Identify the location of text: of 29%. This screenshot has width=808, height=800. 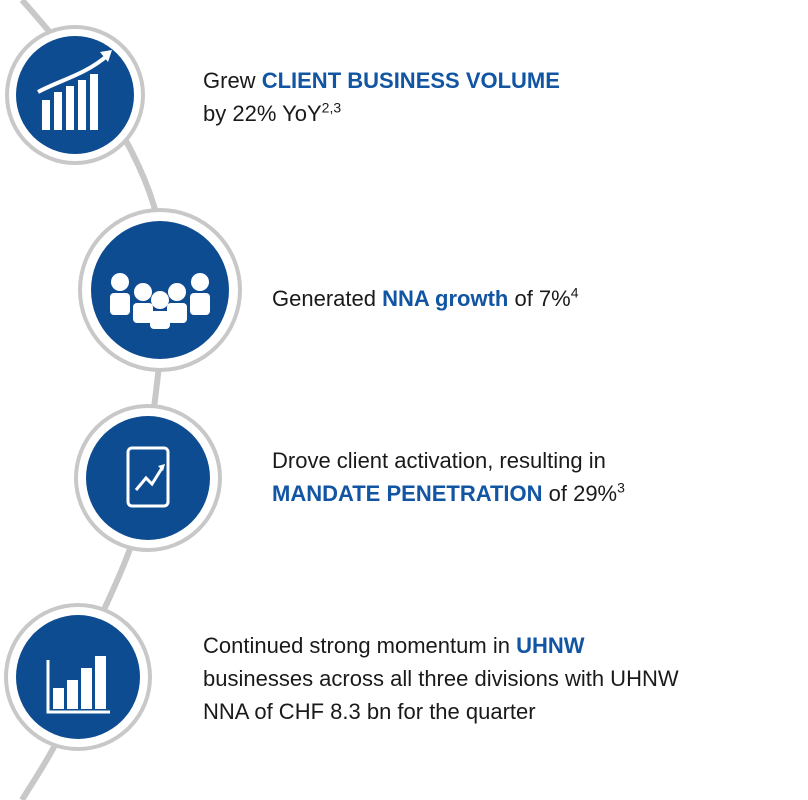
(580, 493).